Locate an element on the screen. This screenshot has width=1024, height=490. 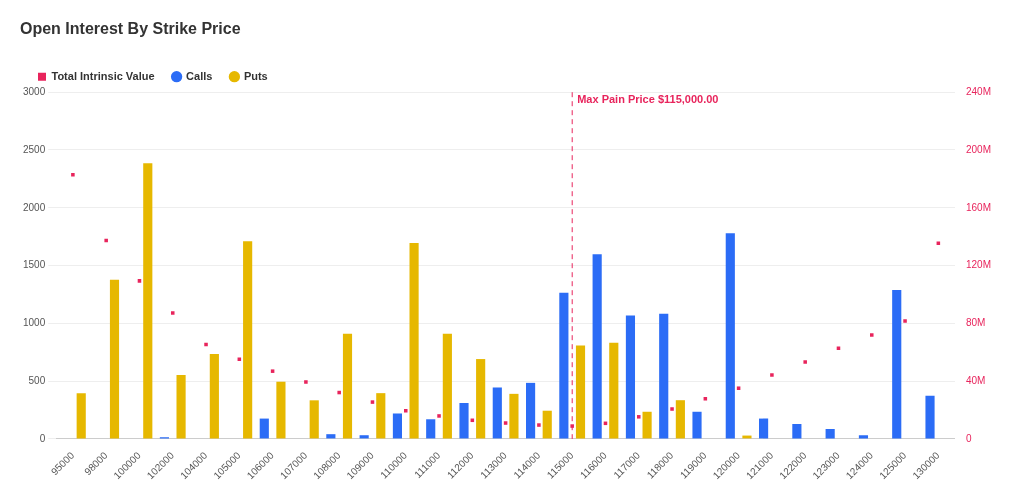
legend-label: Calls is located at coordinates (199, 75).